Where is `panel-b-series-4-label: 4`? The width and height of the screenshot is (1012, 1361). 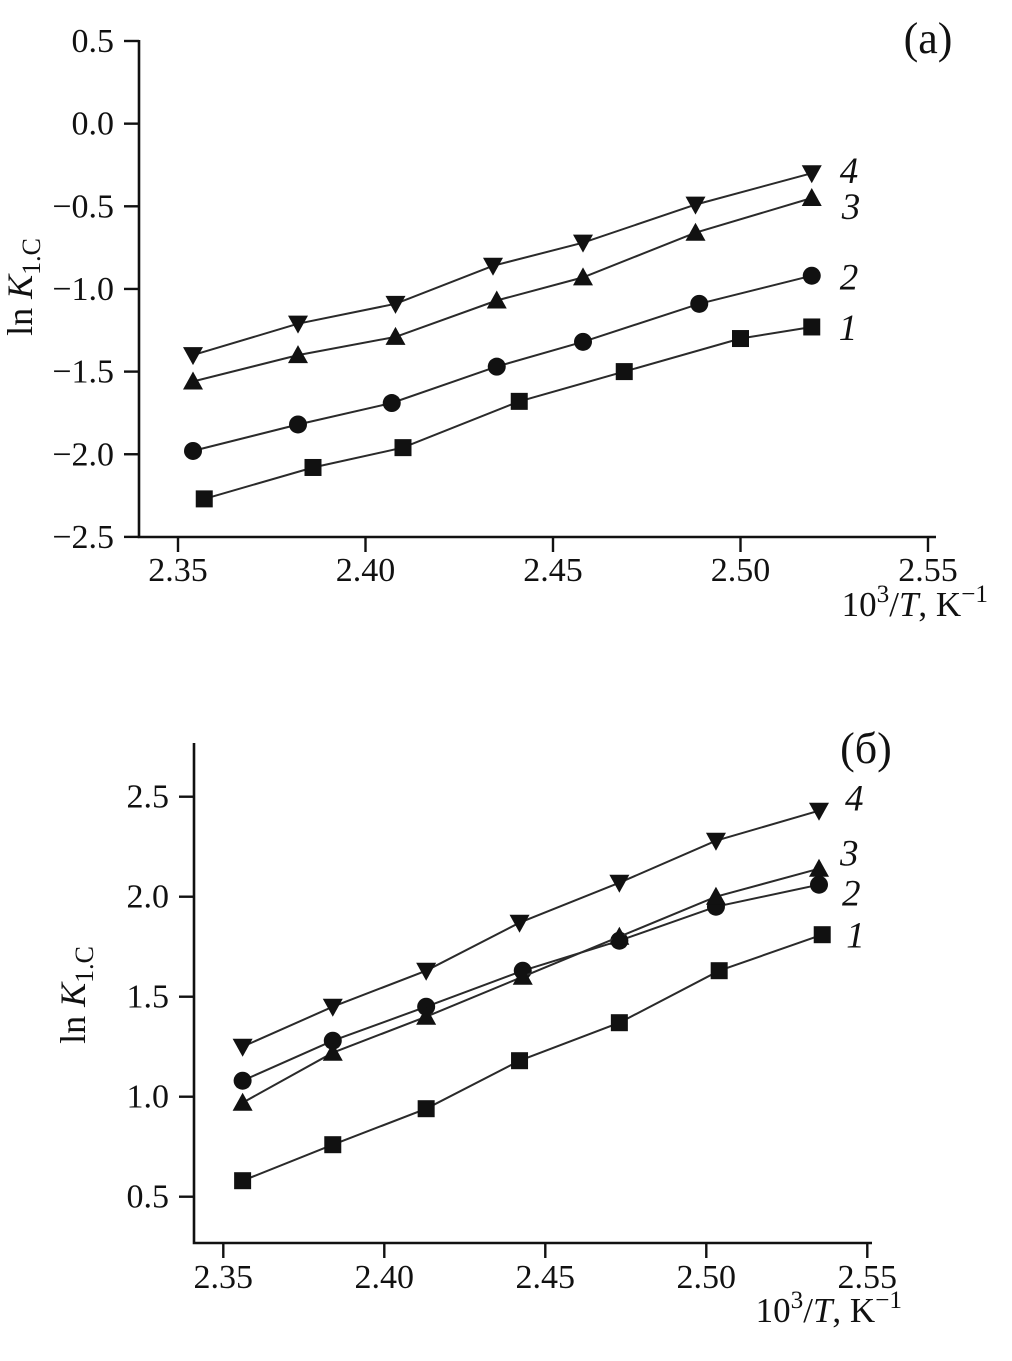 panel-b-series-4-label: 4 is located at coordinates (854, 799).